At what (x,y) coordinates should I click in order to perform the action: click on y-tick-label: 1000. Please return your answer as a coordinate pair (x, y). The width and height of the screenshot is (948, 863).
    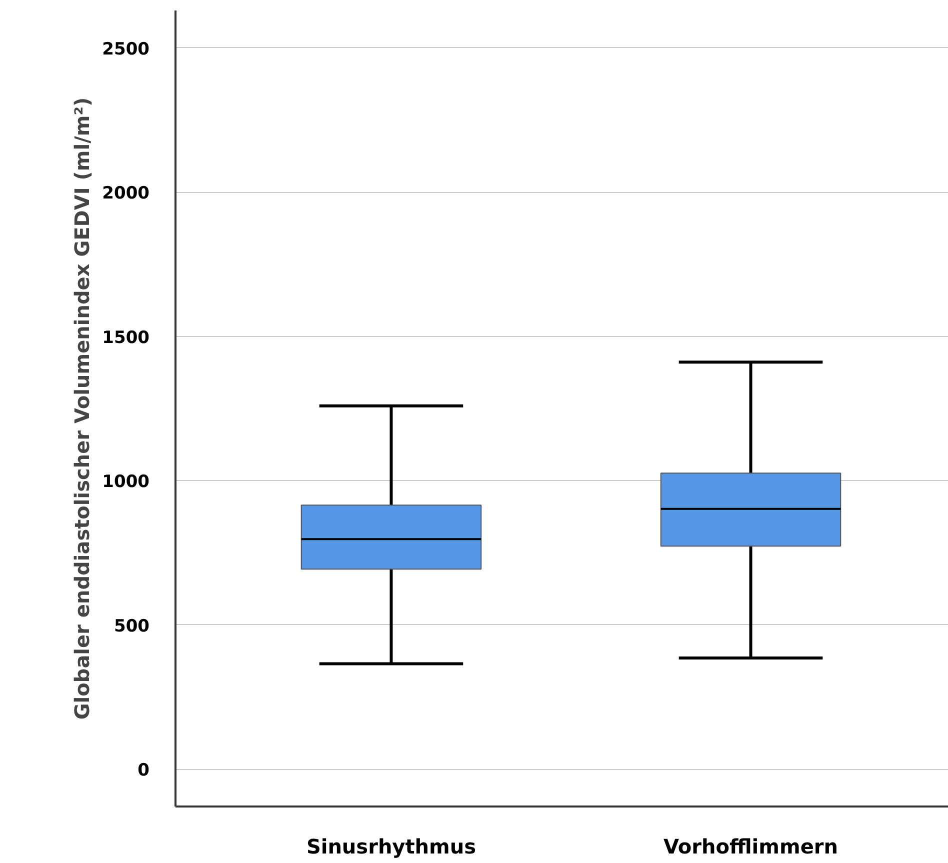
    Looking at the image, I should click on (126, 482).